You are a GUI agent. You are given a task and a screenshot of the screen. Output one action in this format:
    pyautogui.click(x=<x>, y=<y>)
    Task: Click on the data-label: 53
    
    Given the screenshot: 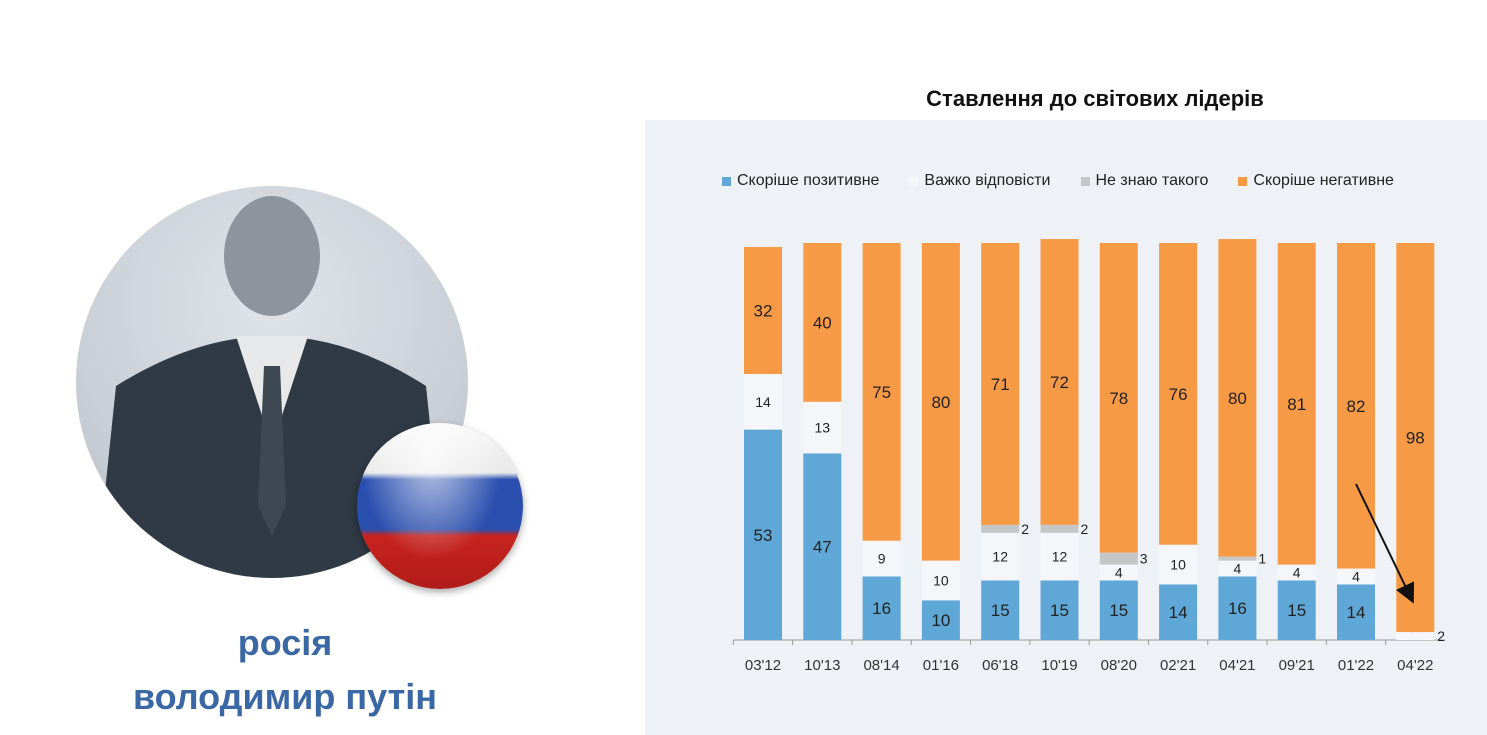 What is the action you would take?
    pyautogui.click(x=763, y=535)
    